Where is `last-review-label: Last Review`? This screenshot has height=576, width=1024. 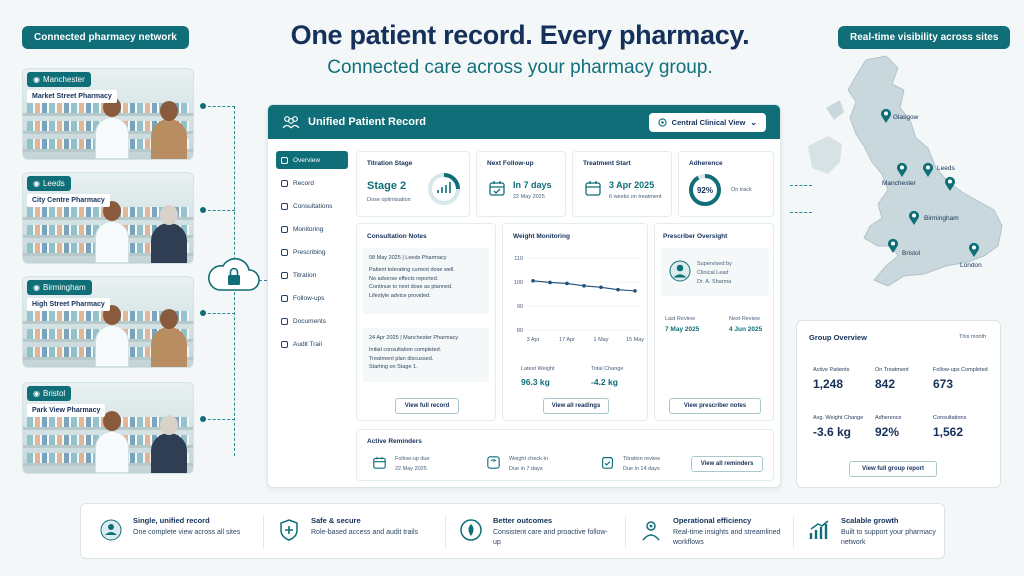 last-review-label: Last Review is located at coordinates (680, 319).